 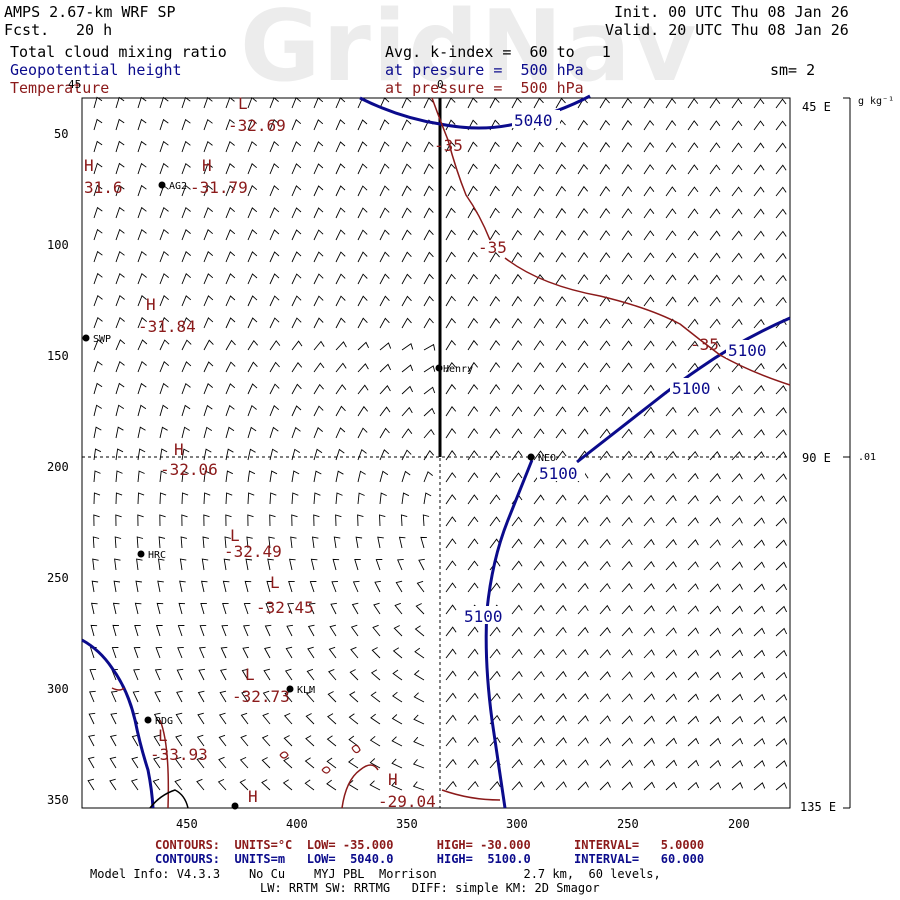 What do you see at coordinates (257, 125) in the screenshot?
I see `hl-val-0: -32.69` at bounding box center [257, 125].